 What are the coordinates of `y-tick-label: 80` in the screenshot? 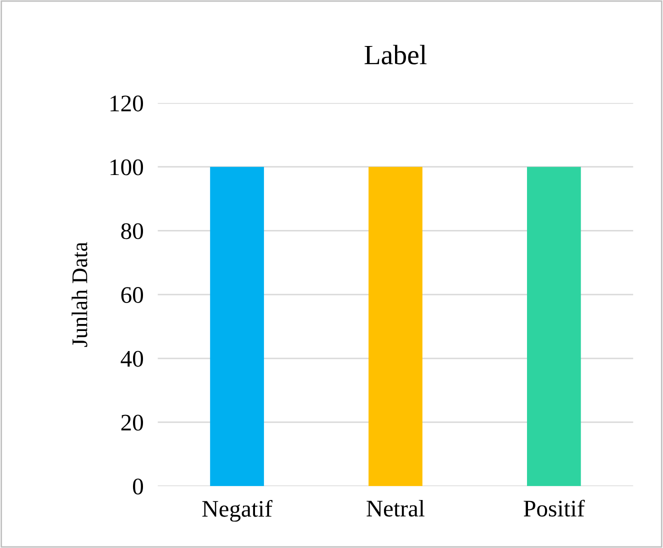 It's located at (132, 231).